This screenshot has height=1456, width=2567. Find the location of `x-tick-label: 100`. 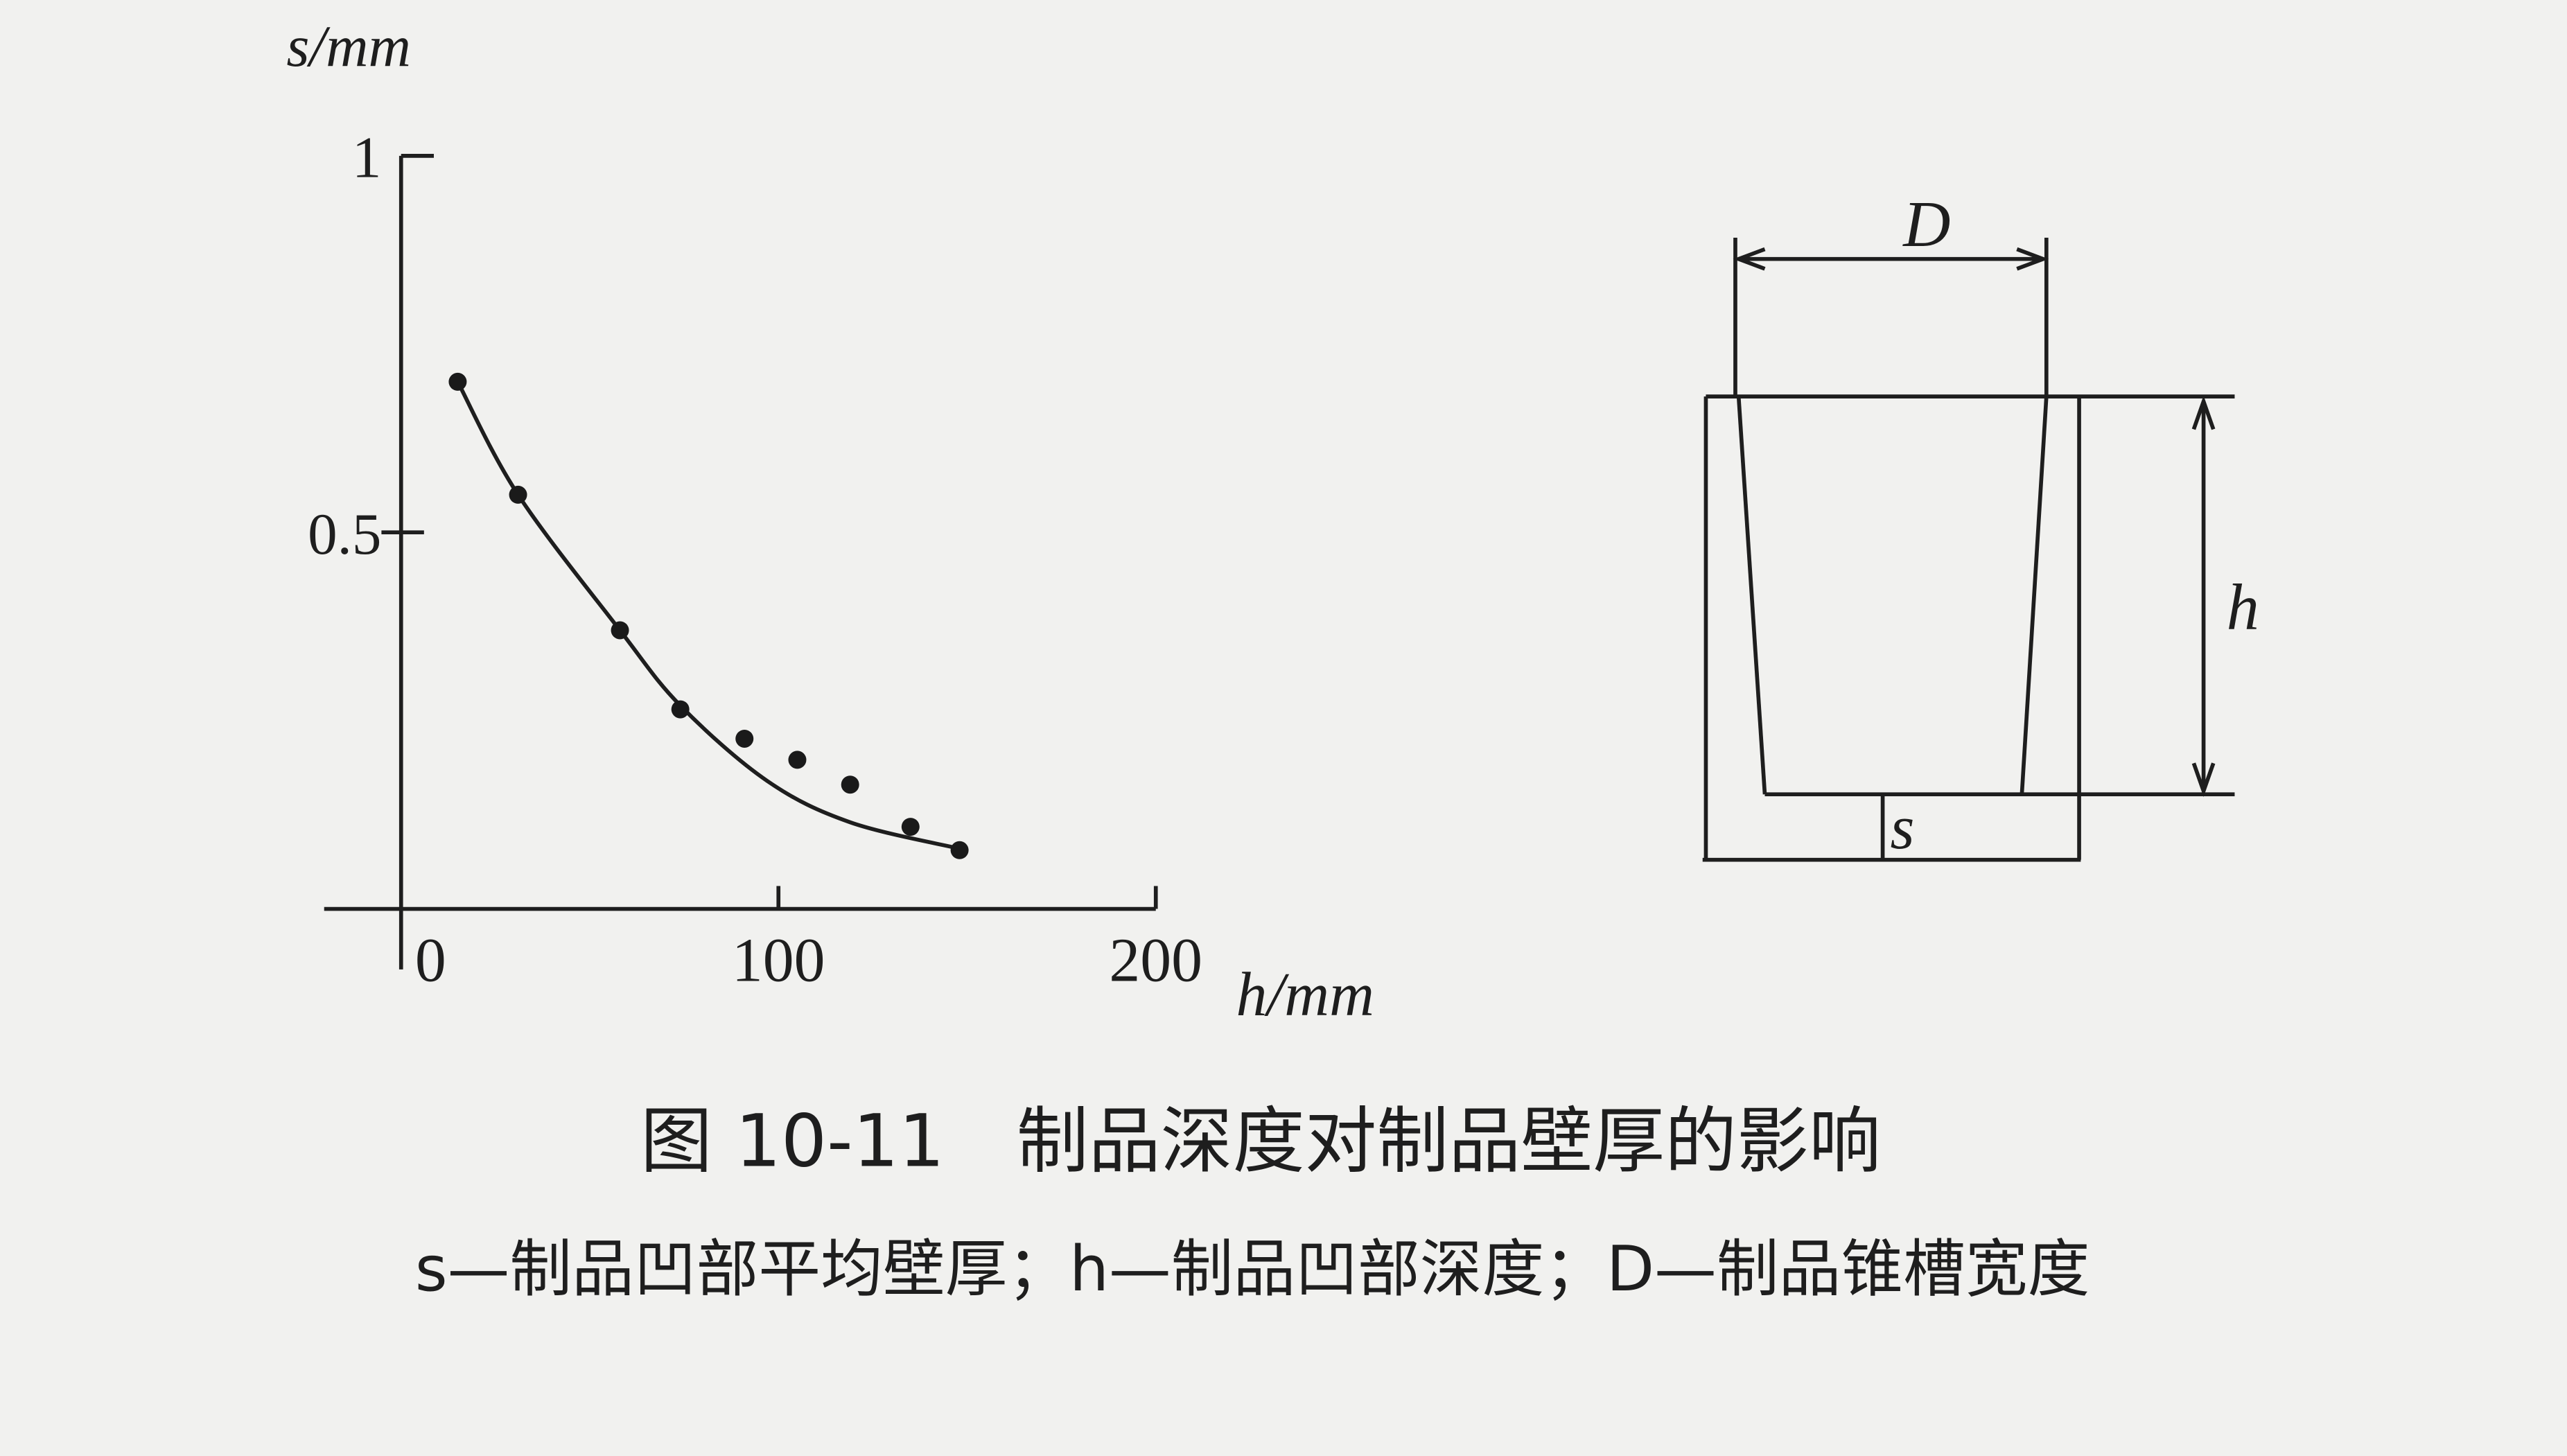

x-tick-label: 100 is located at coordinates (779, 960).